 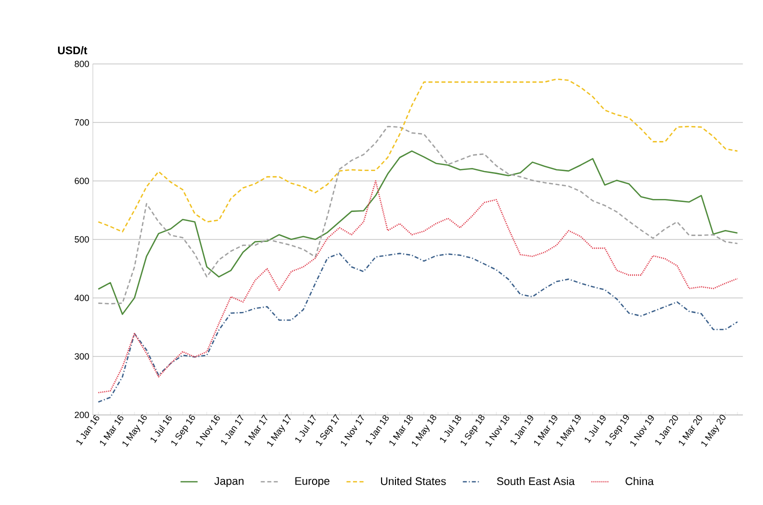 I want to click on legend-label: Japan, so click(x=229, y=482).